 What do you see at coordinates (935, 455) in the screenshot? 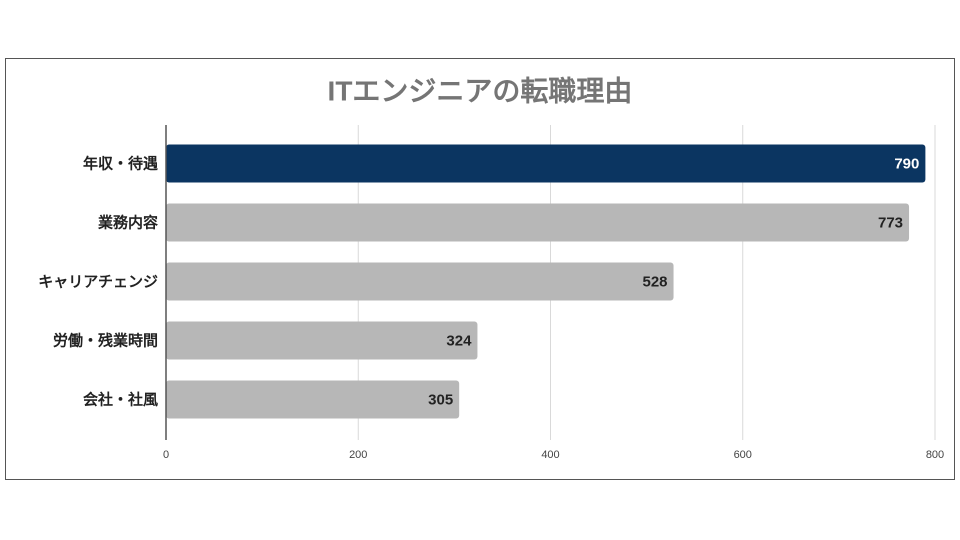
I see `x-tick-label: 800` at bounding box center [935, 455].